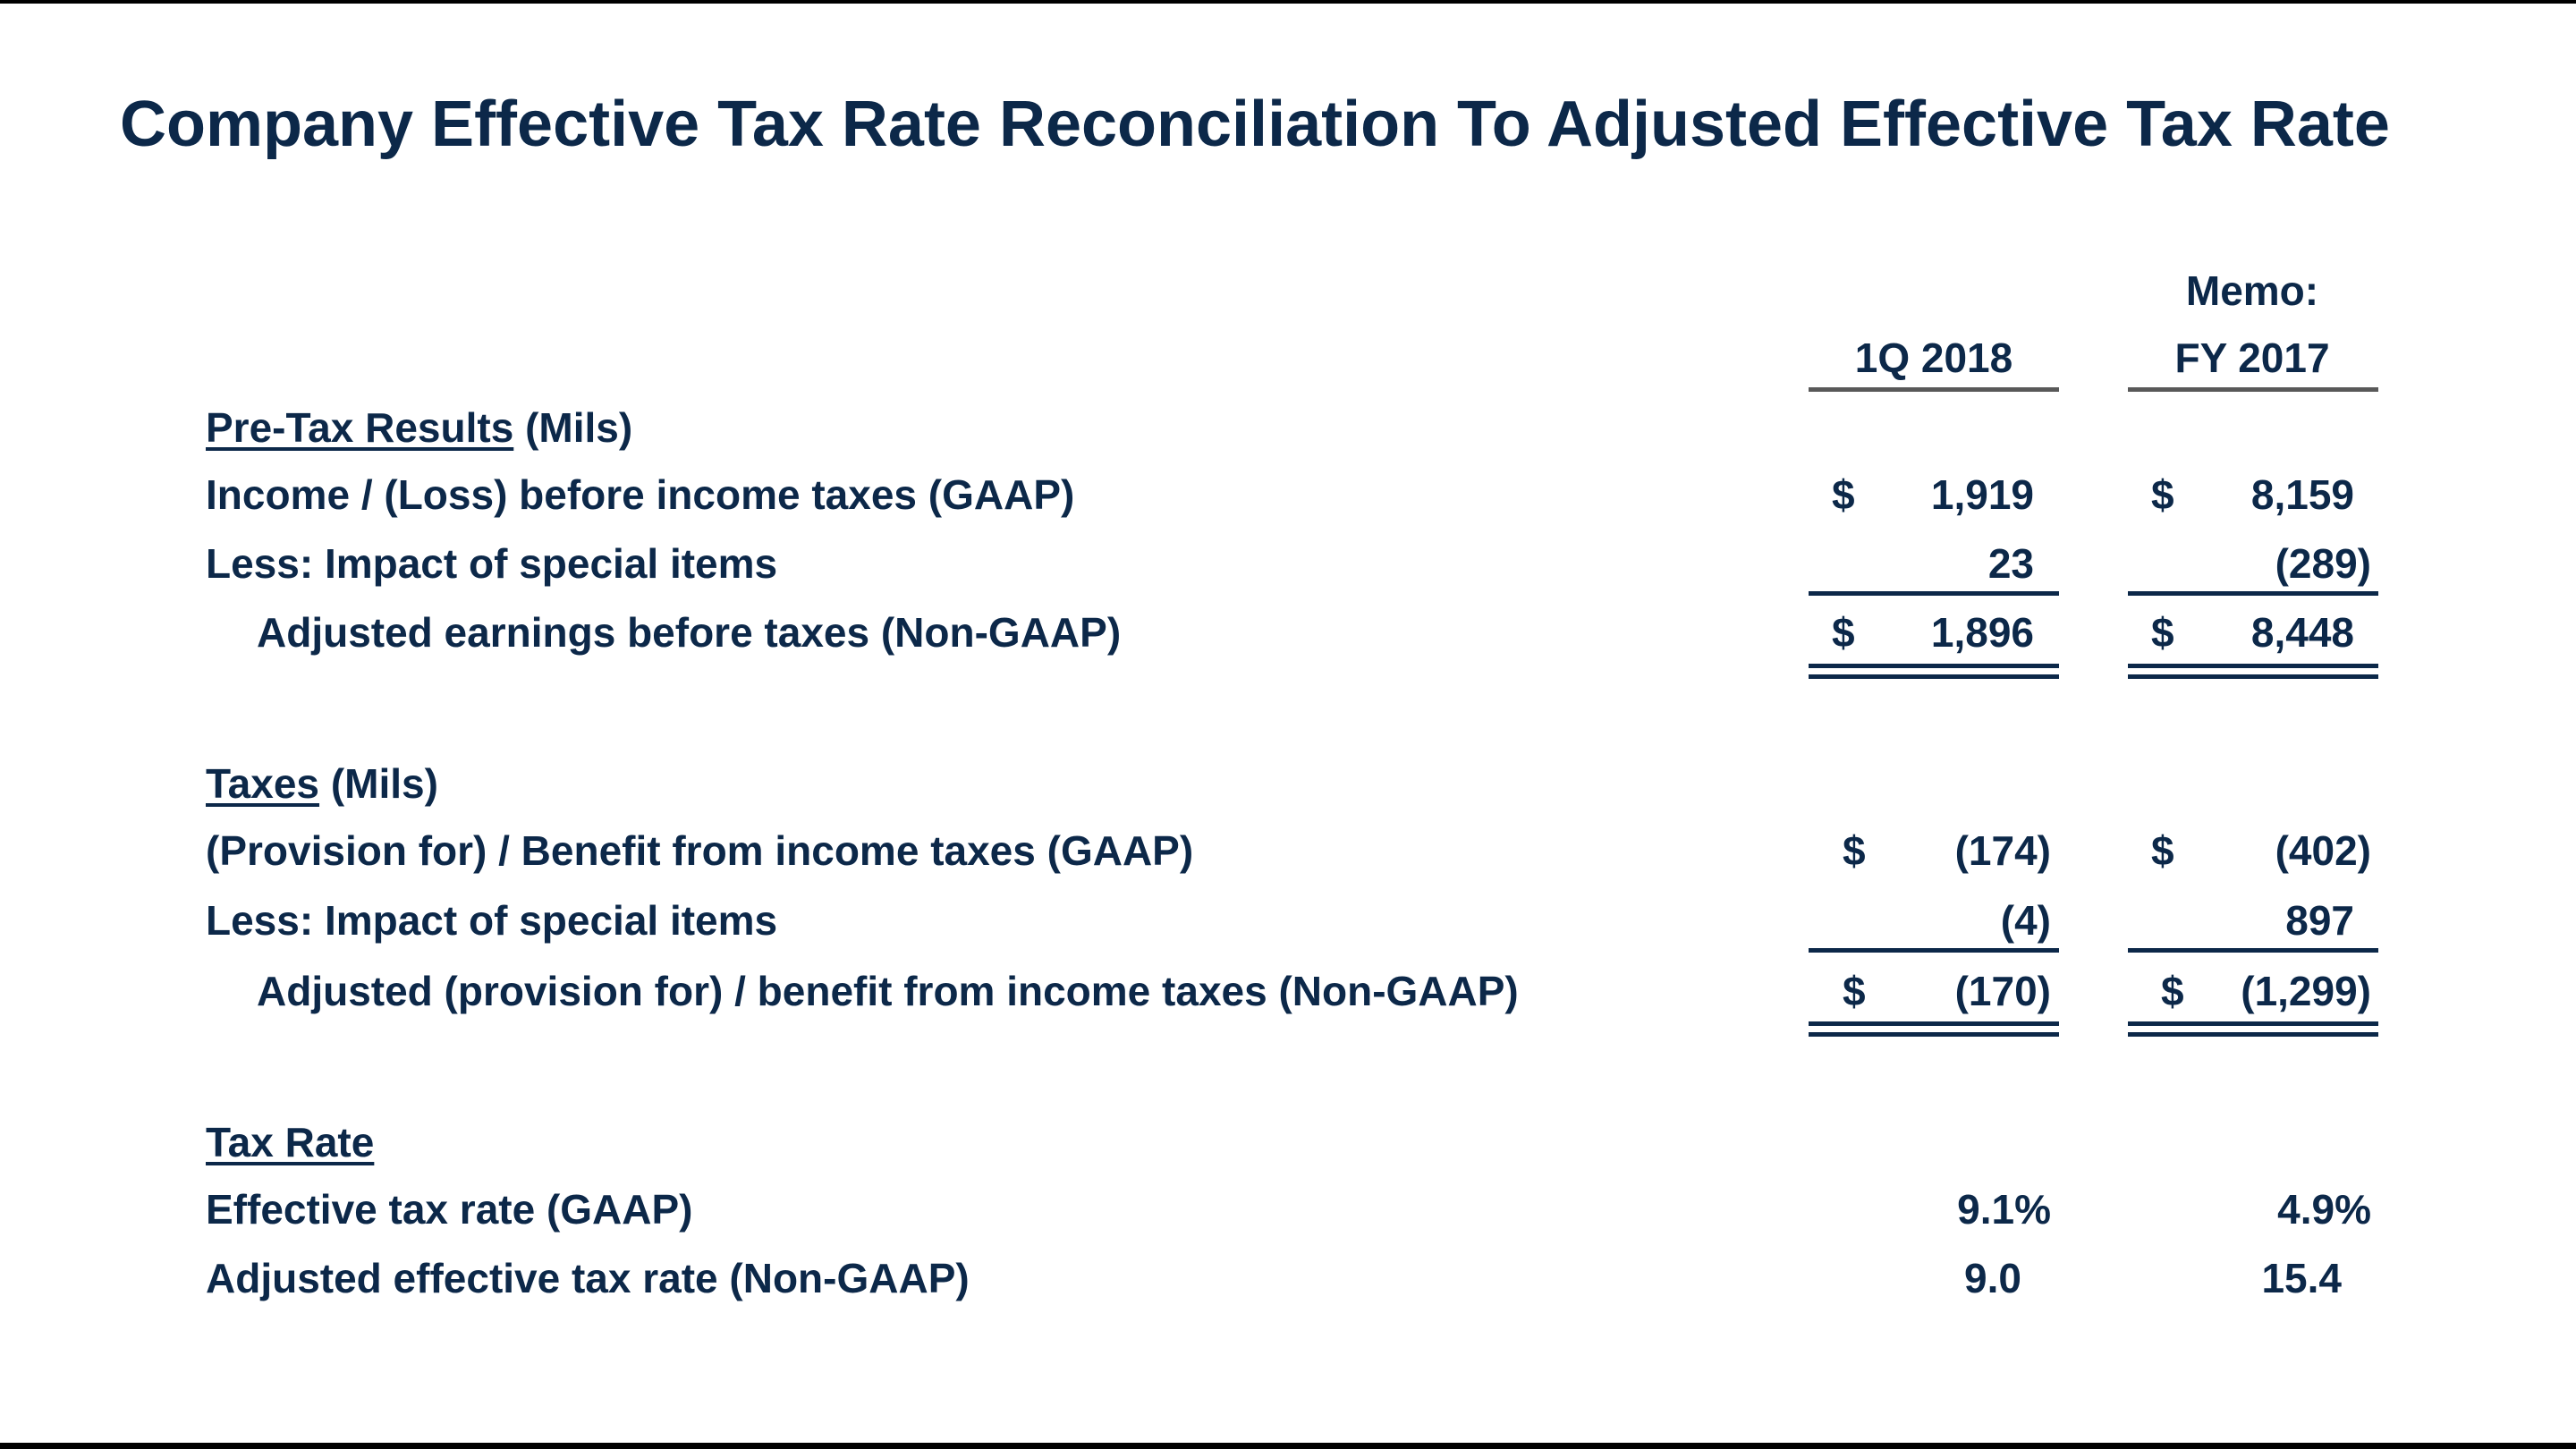  Describe the element at coordinates (1982, 632) in the screenshot. I see `value-1q-2018: 1,896` at that location.